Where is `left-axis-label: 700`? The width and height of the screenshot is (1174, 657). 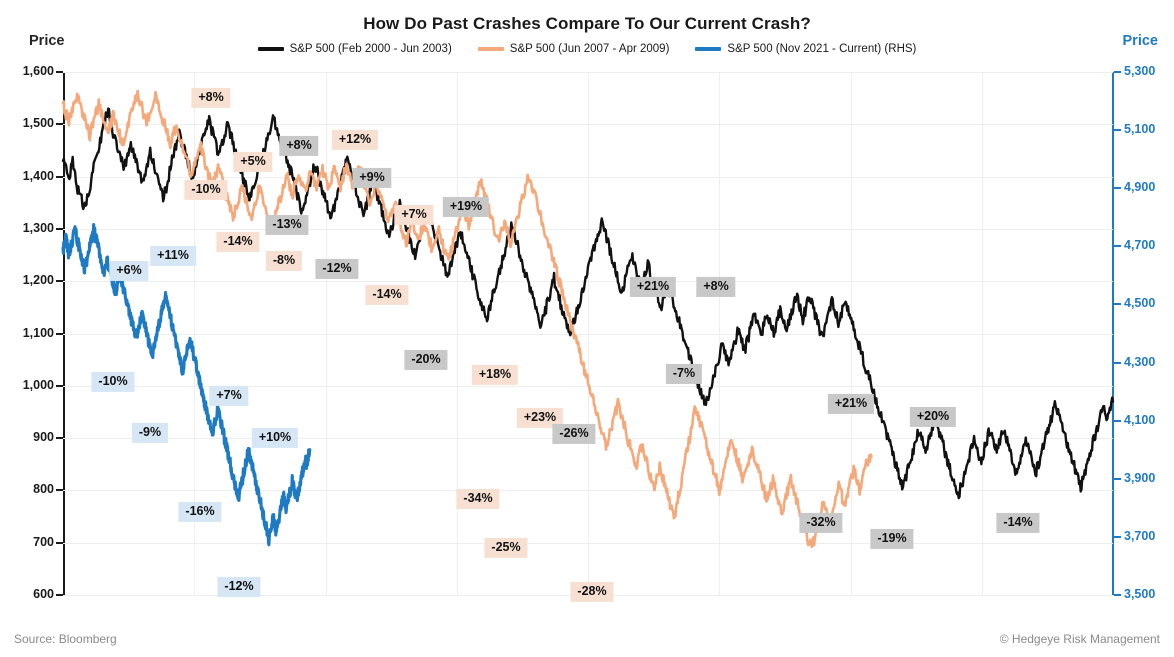
left-axis-label: 700 is located at coordinates (43, 541).